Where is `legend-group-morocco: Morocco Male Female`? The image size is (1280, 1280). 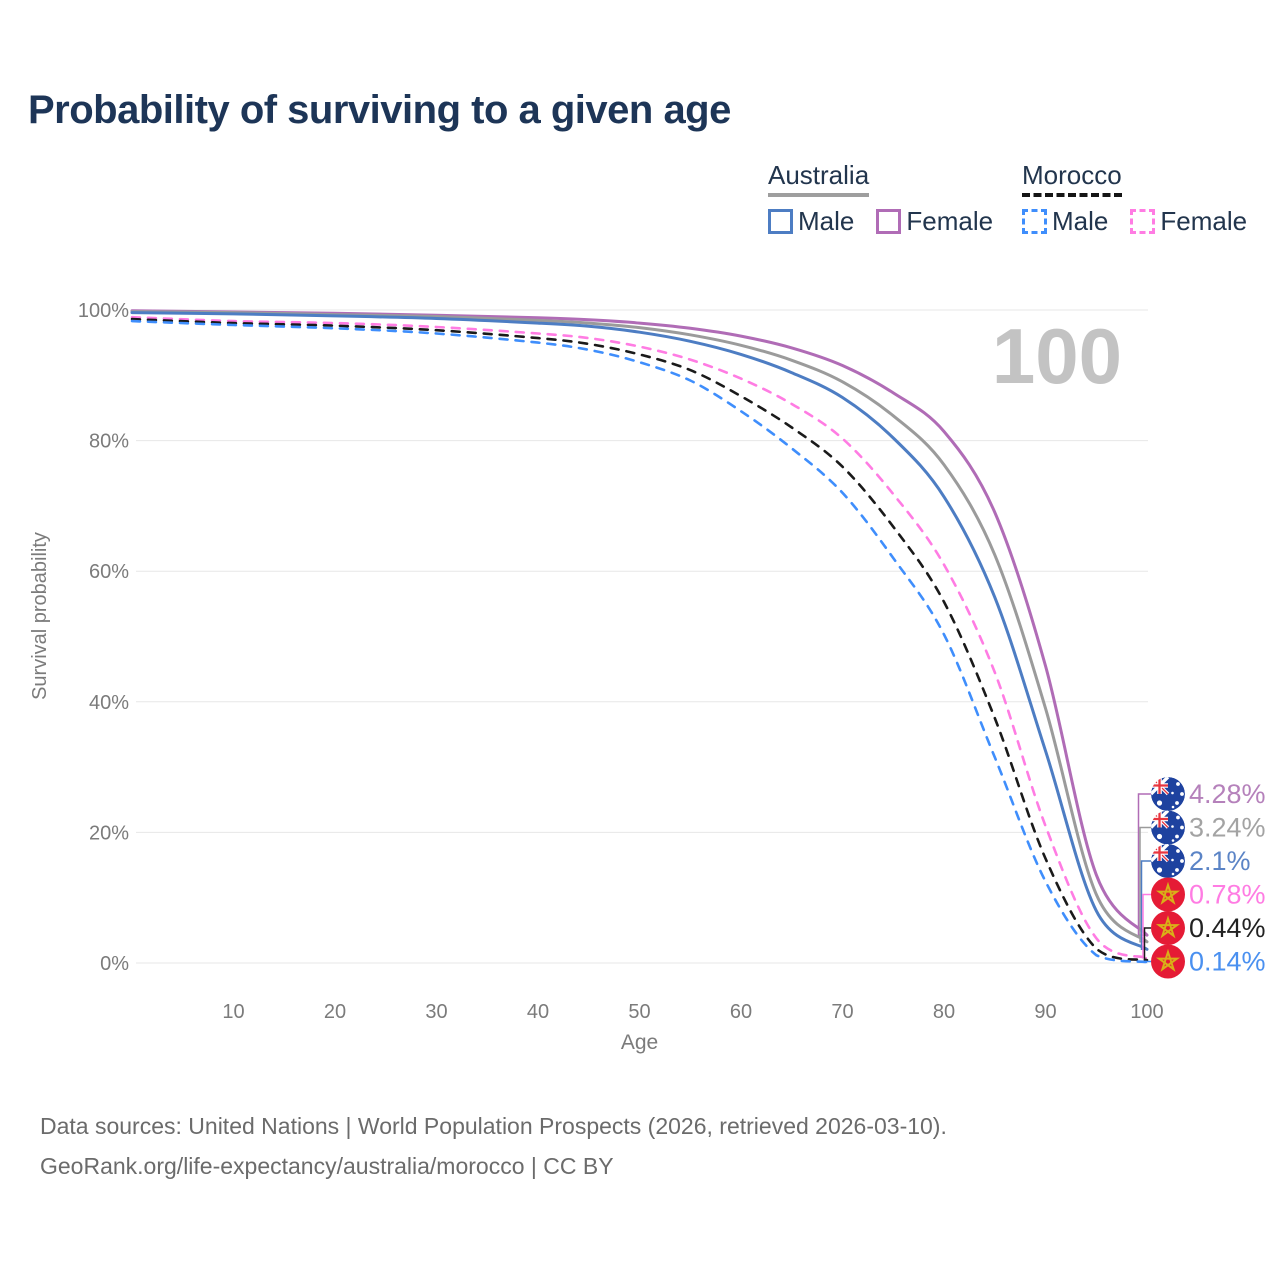
legend-group-morocco: Morocco Male Female is located at coordinates (1145, 198).